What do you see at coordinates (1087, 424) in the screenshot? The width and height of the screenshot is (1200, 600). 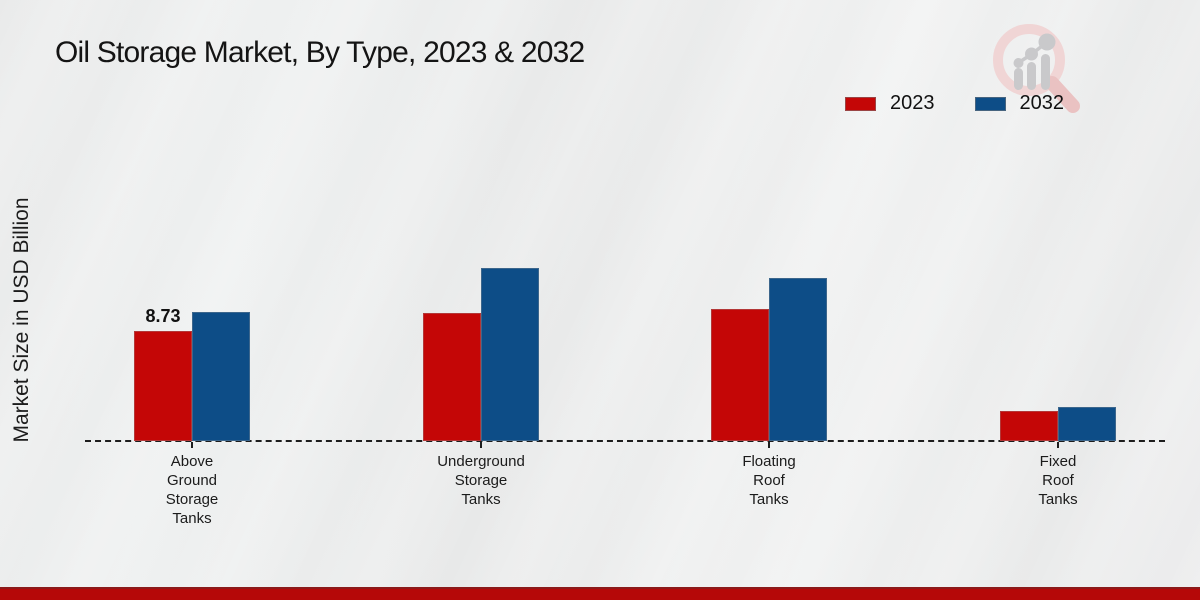 I see `bar-2032-cat3` at bounding box center [1087, 424].